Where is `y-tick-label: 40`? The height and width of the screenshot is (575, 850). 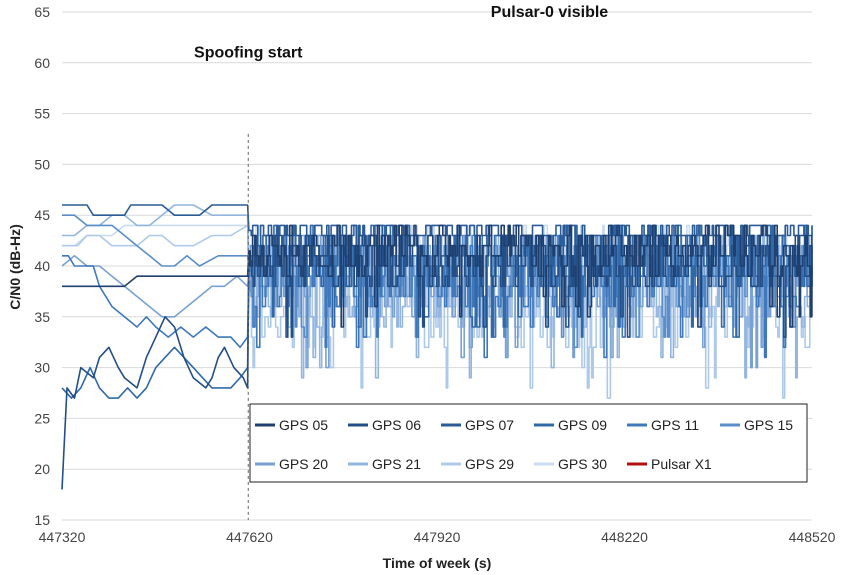
y-tick-label: 40 is located at coordinates (42, 266).